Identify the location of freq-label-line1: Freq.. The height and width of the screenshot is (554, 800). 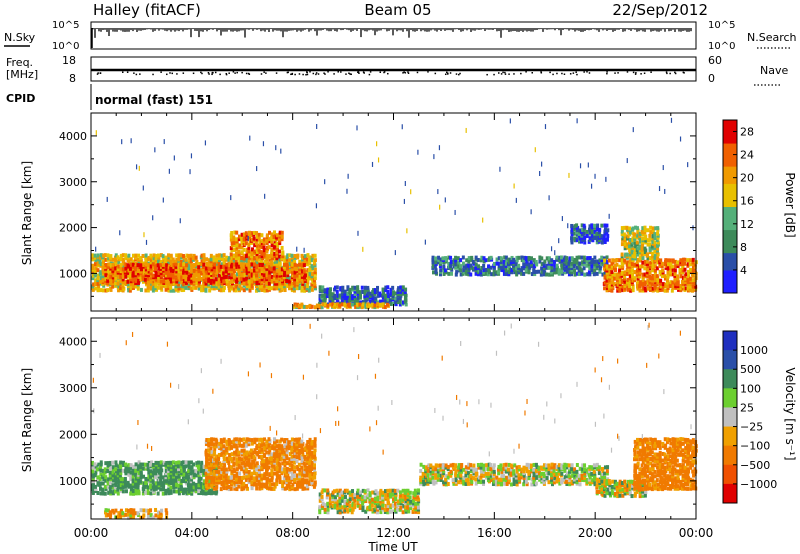
(19, 62).